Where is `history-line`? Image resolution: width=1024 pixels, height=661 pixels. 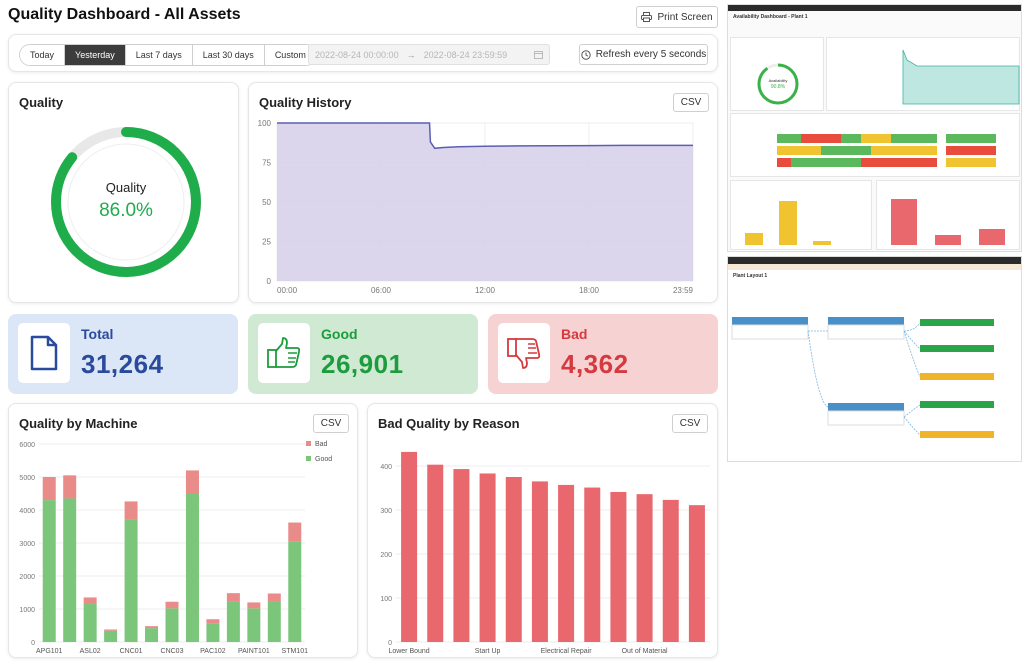
history-line is located at coordinates (485, 136).